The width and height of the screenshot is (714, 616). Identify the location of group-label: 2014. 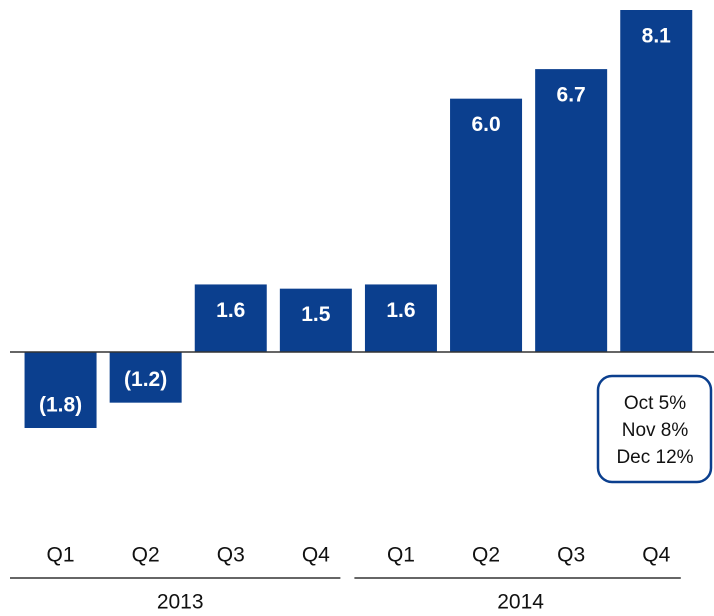
(520, 602).